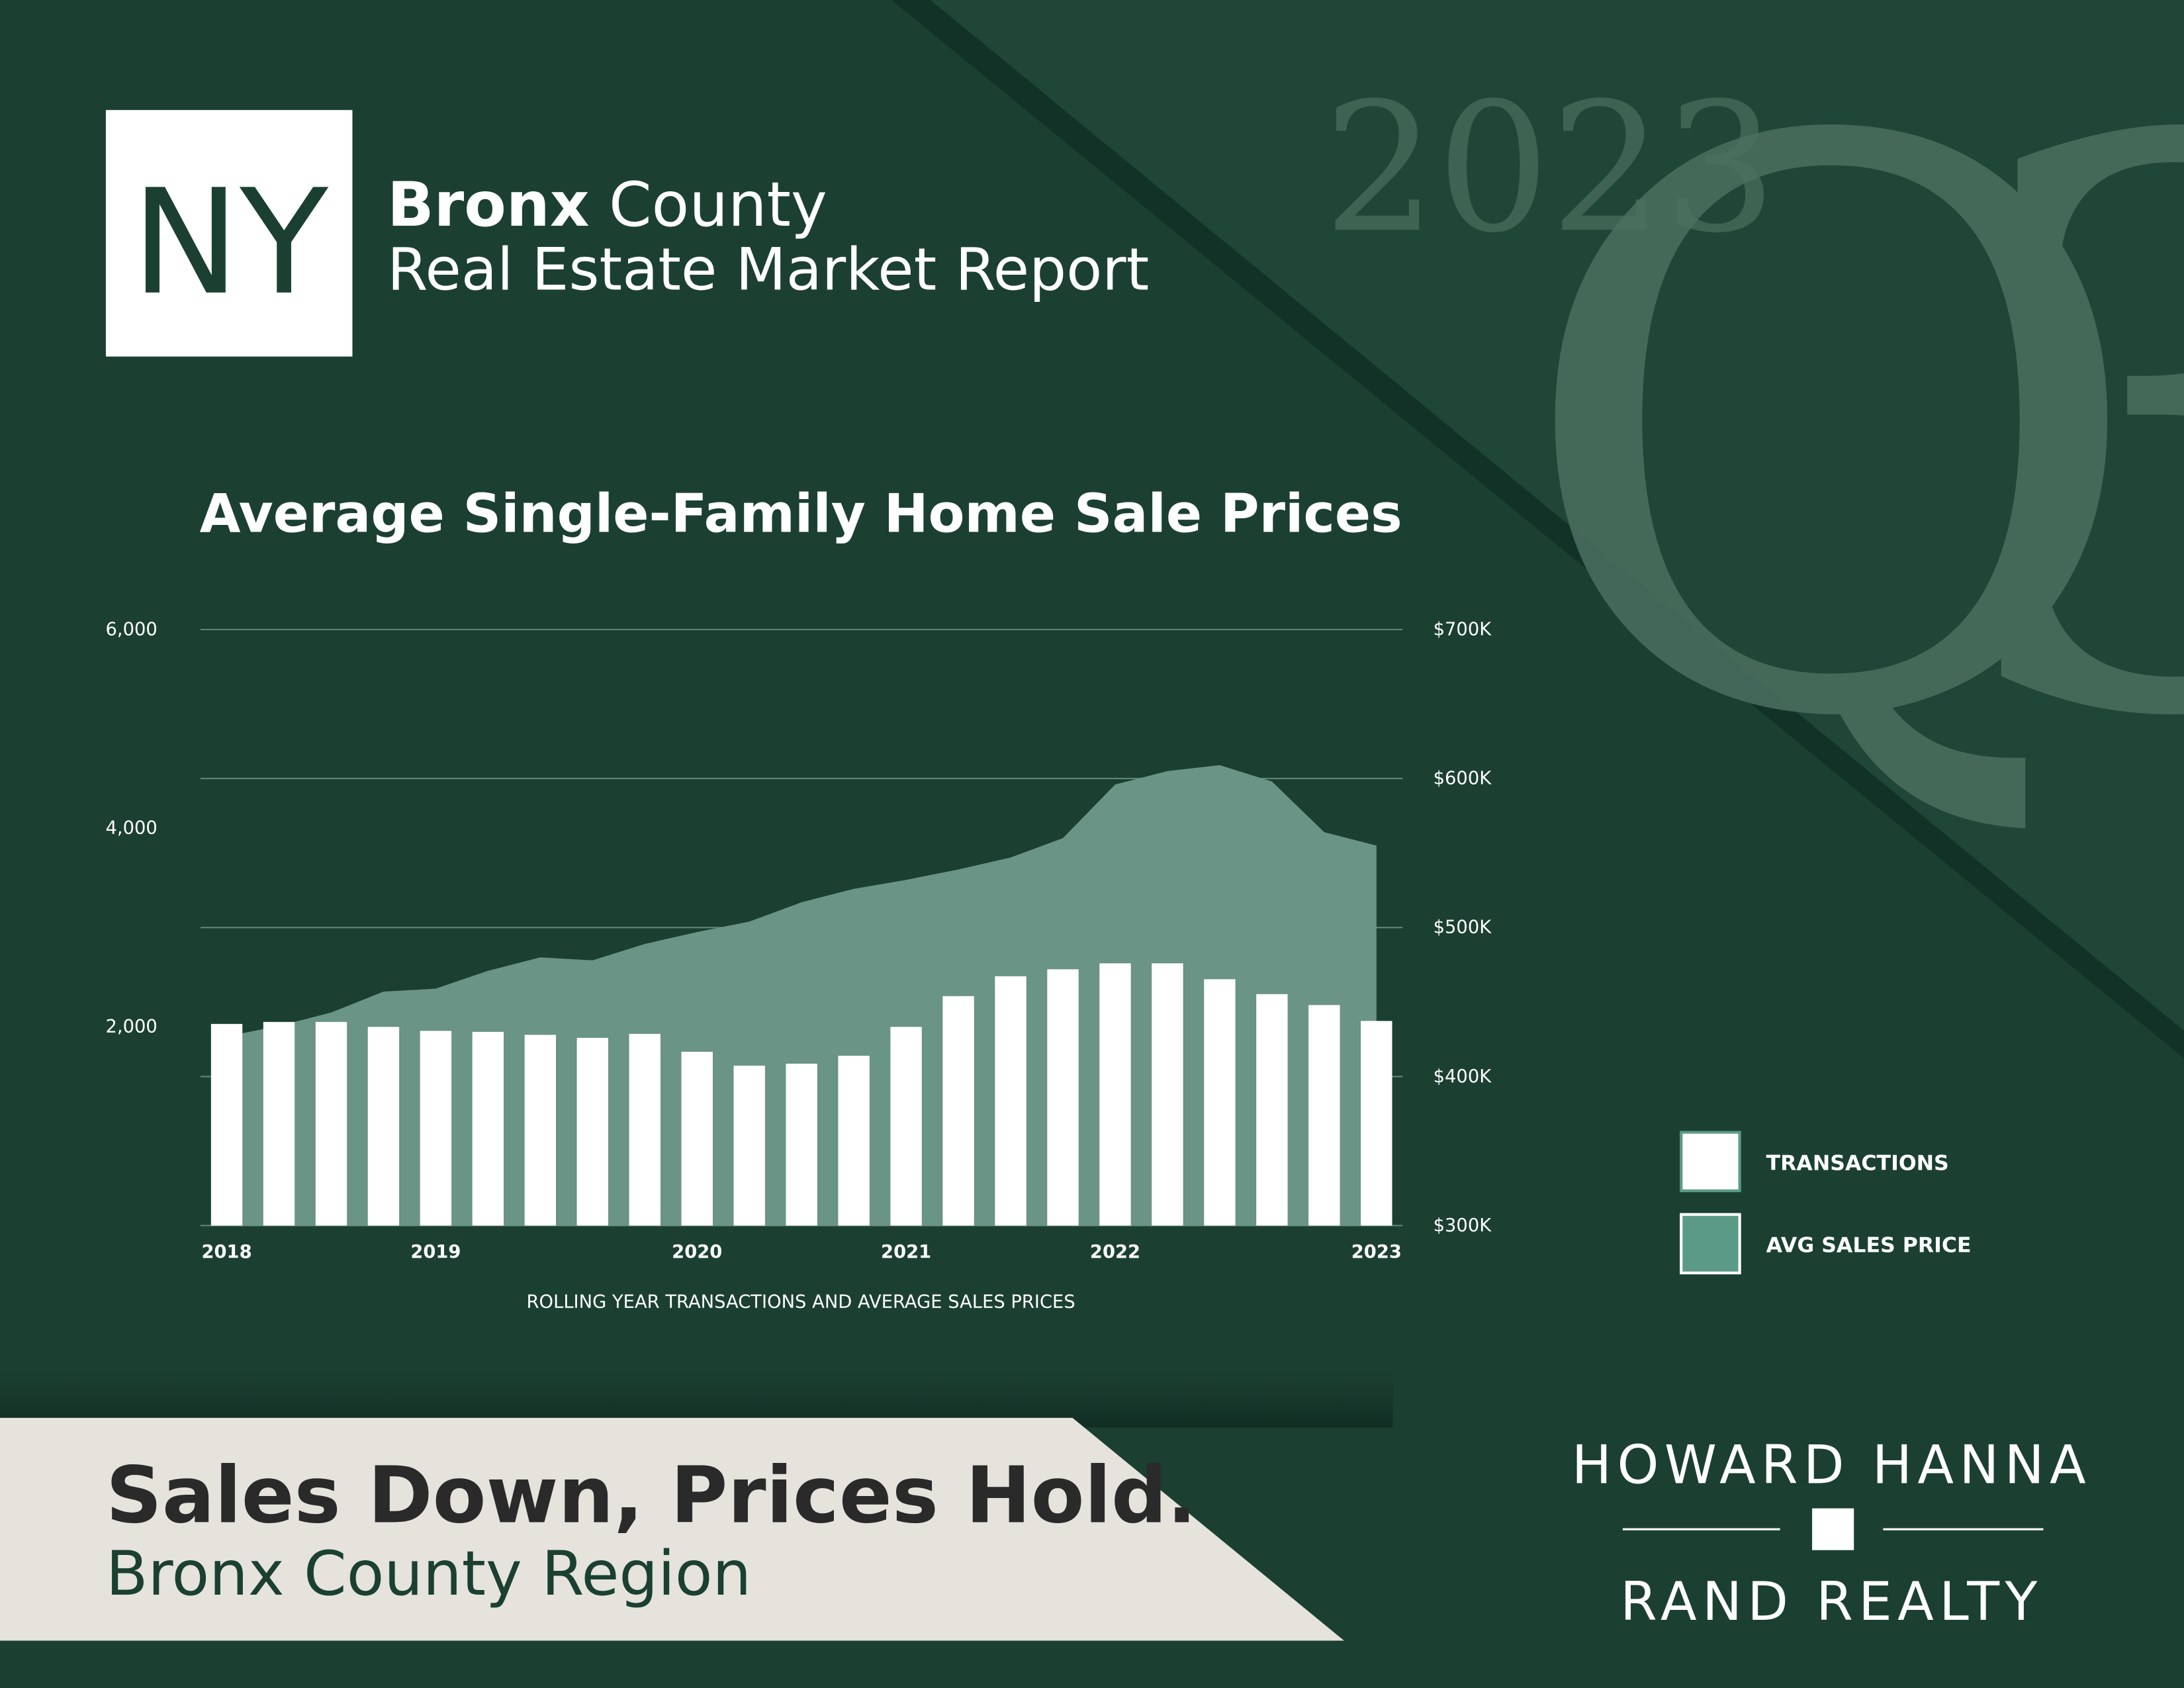 The height and width of the screenshot is (1688, 2184). What do you see at coordinates (906, 1252) in the screenshot?
I see `x-tick-label: 2021` at bounding box center [906, 1252].